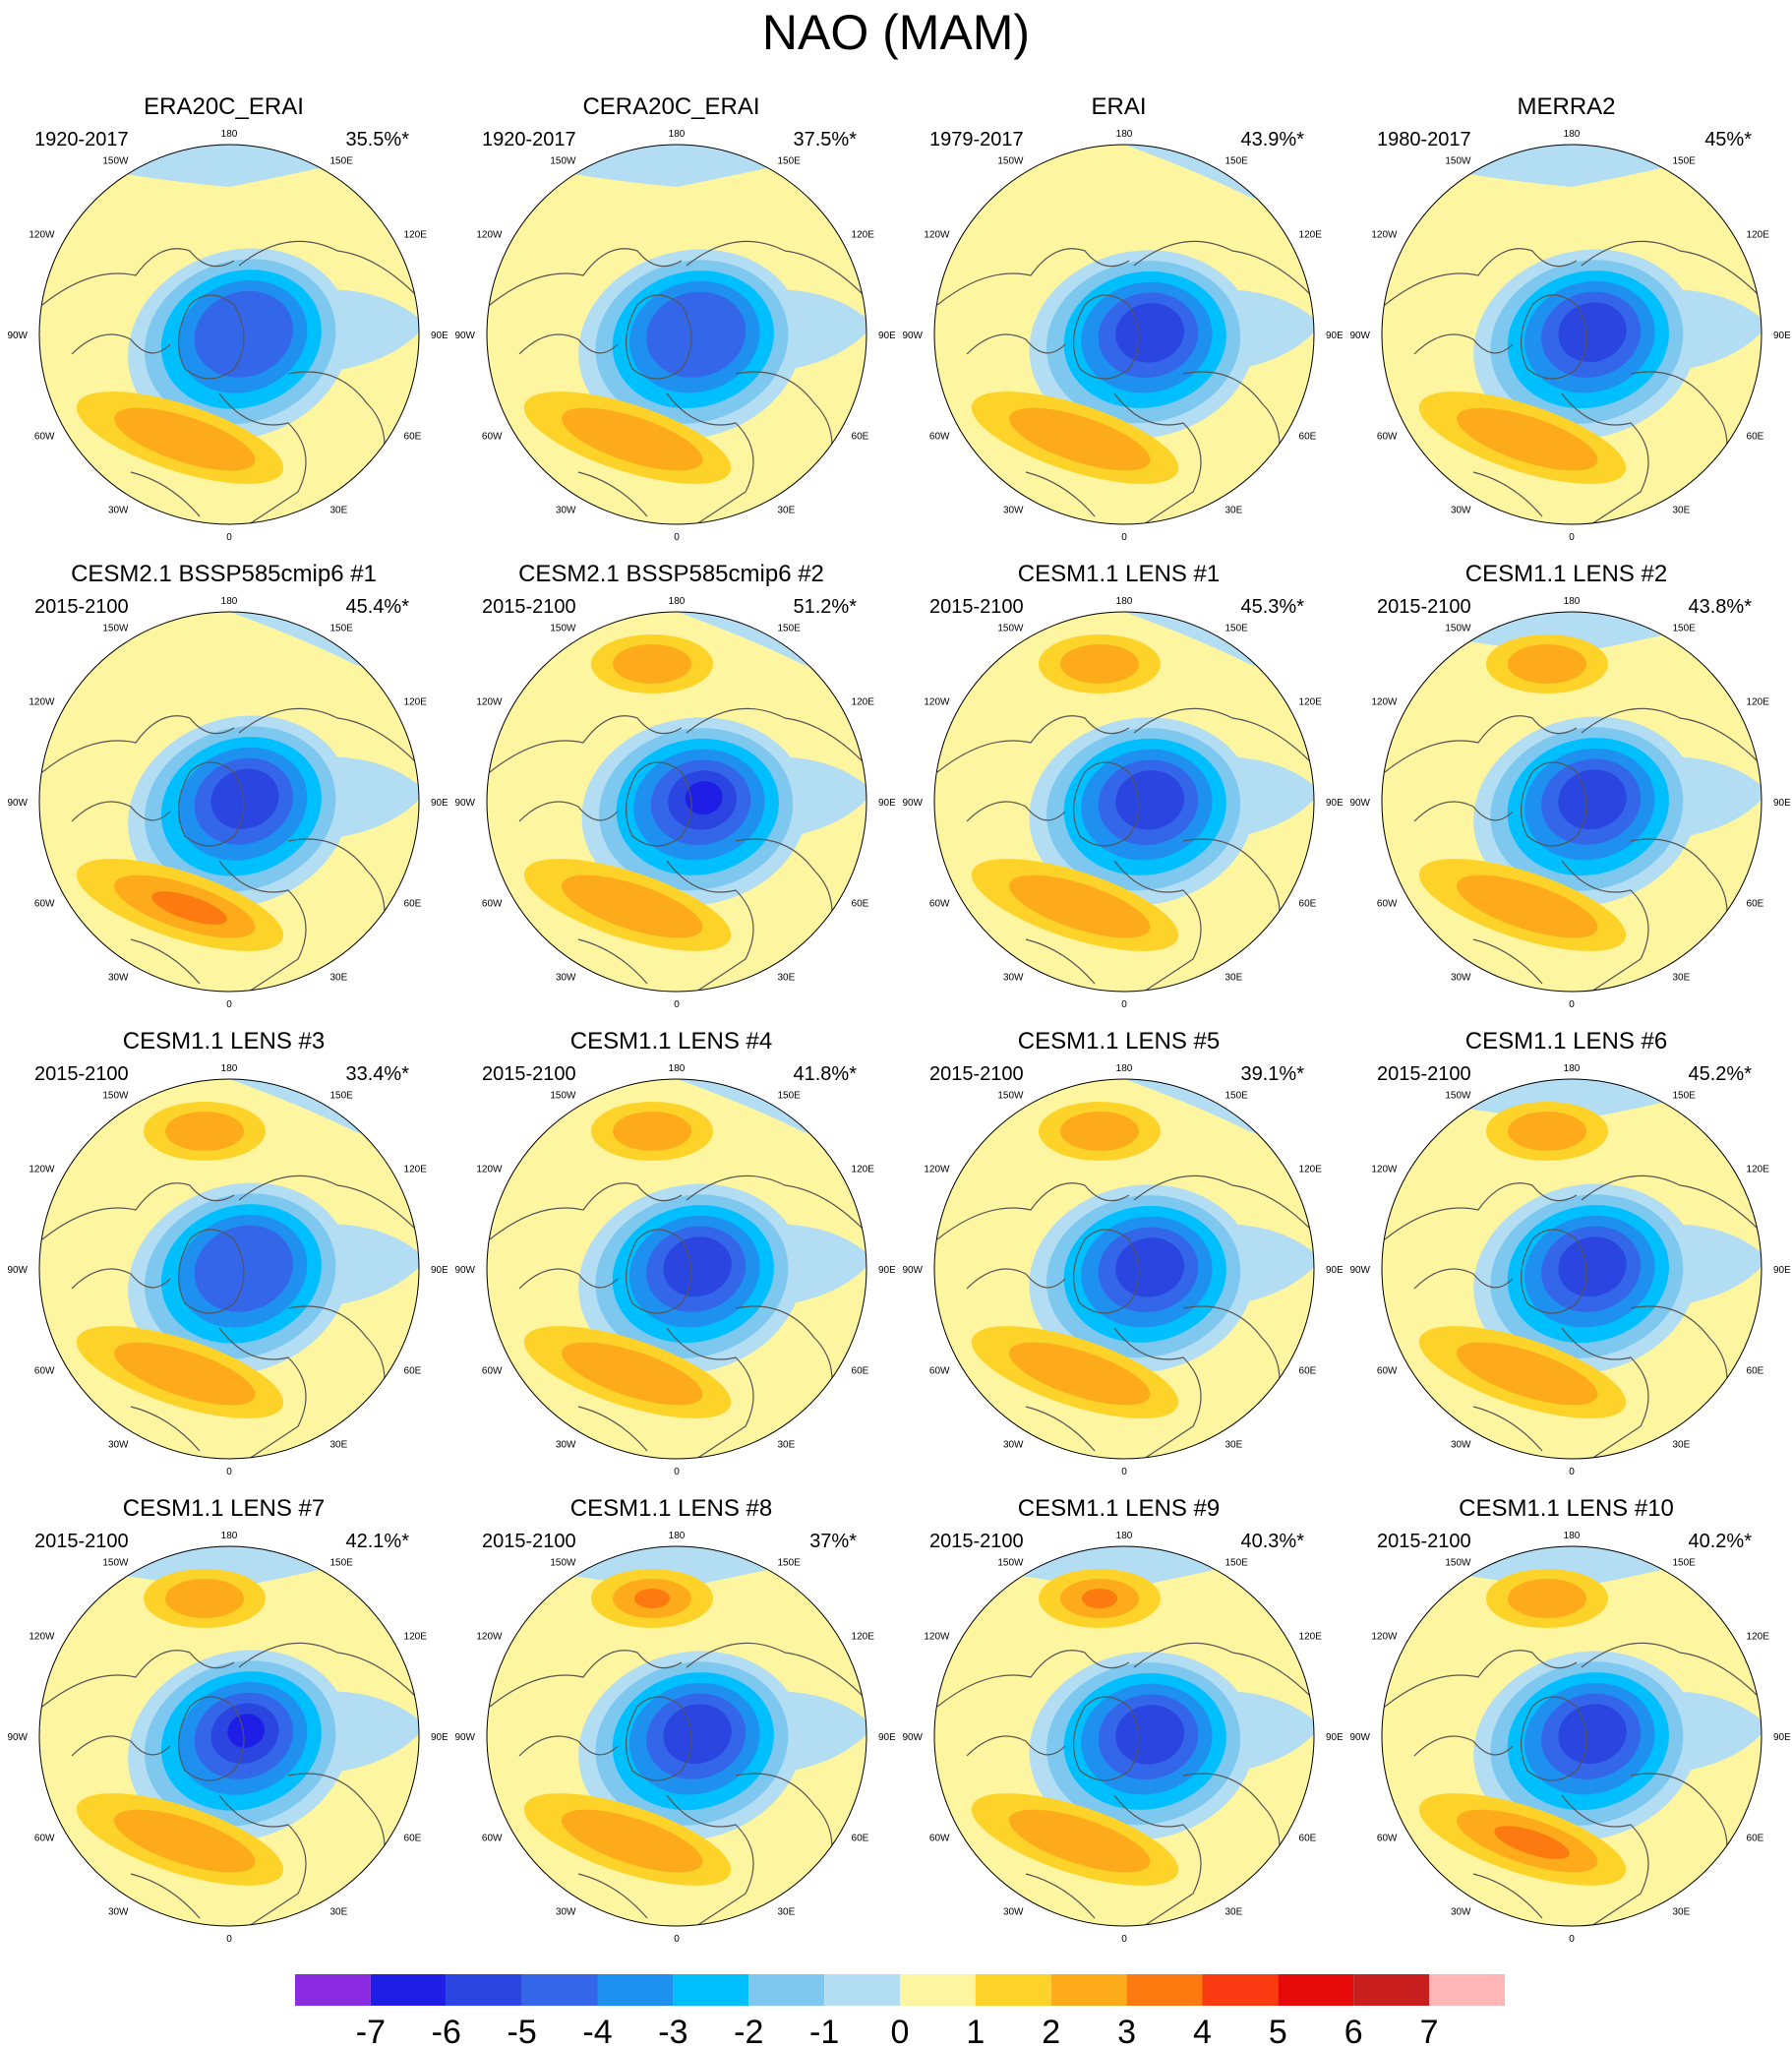 This screenshot has height=2048, width=1792. Describe the element at coordinates (1278, 2031) in the screenshot. I see `colorbar-tick-label: 5` at that location.